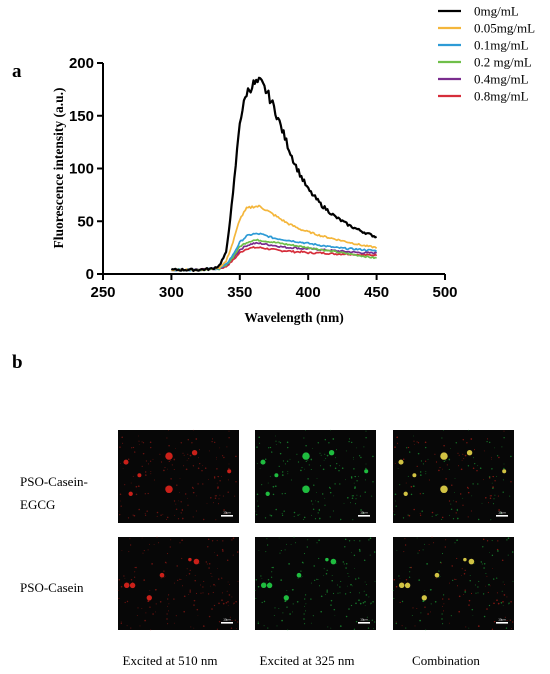  Describe the element at coordinates (453, 476) in the screenshot. I see `micrograph-background` at that location.